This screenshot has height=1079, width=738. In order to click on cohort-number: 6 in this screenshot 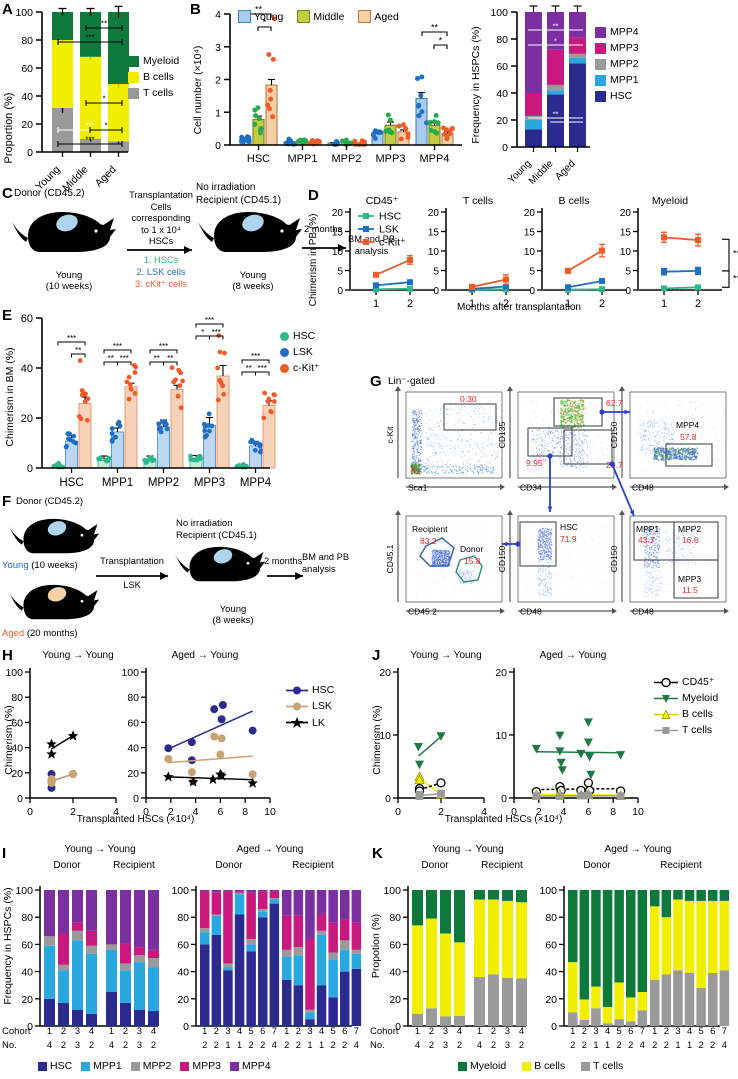, I will do `click(345, 1031)`.